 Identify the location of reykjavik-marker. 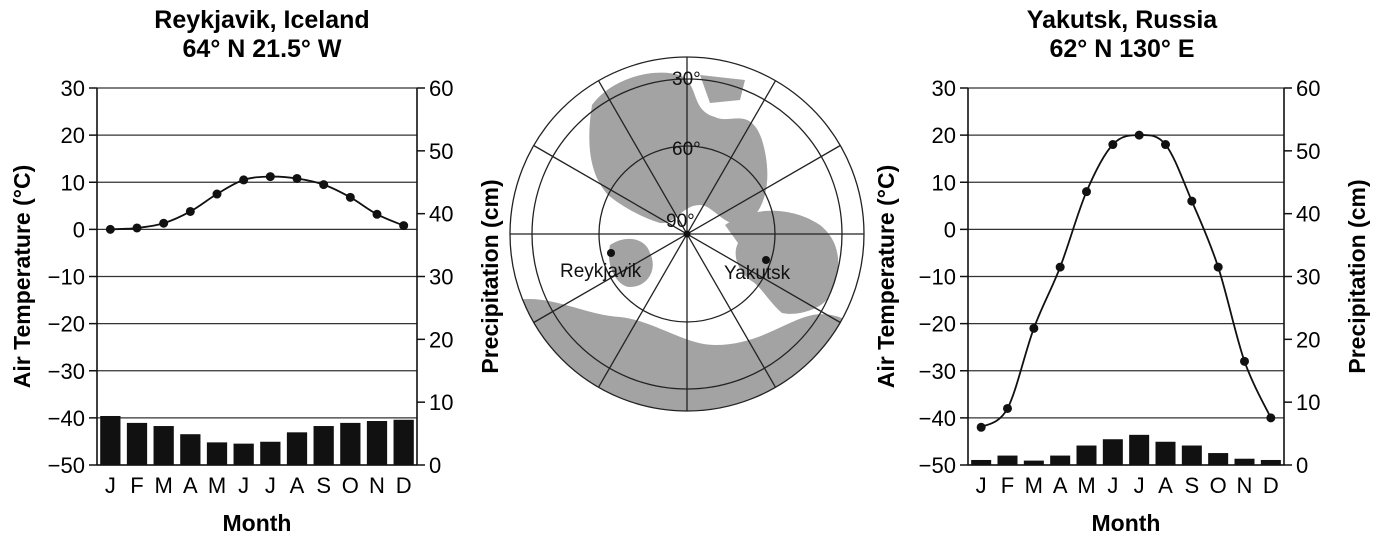
(611, 253).